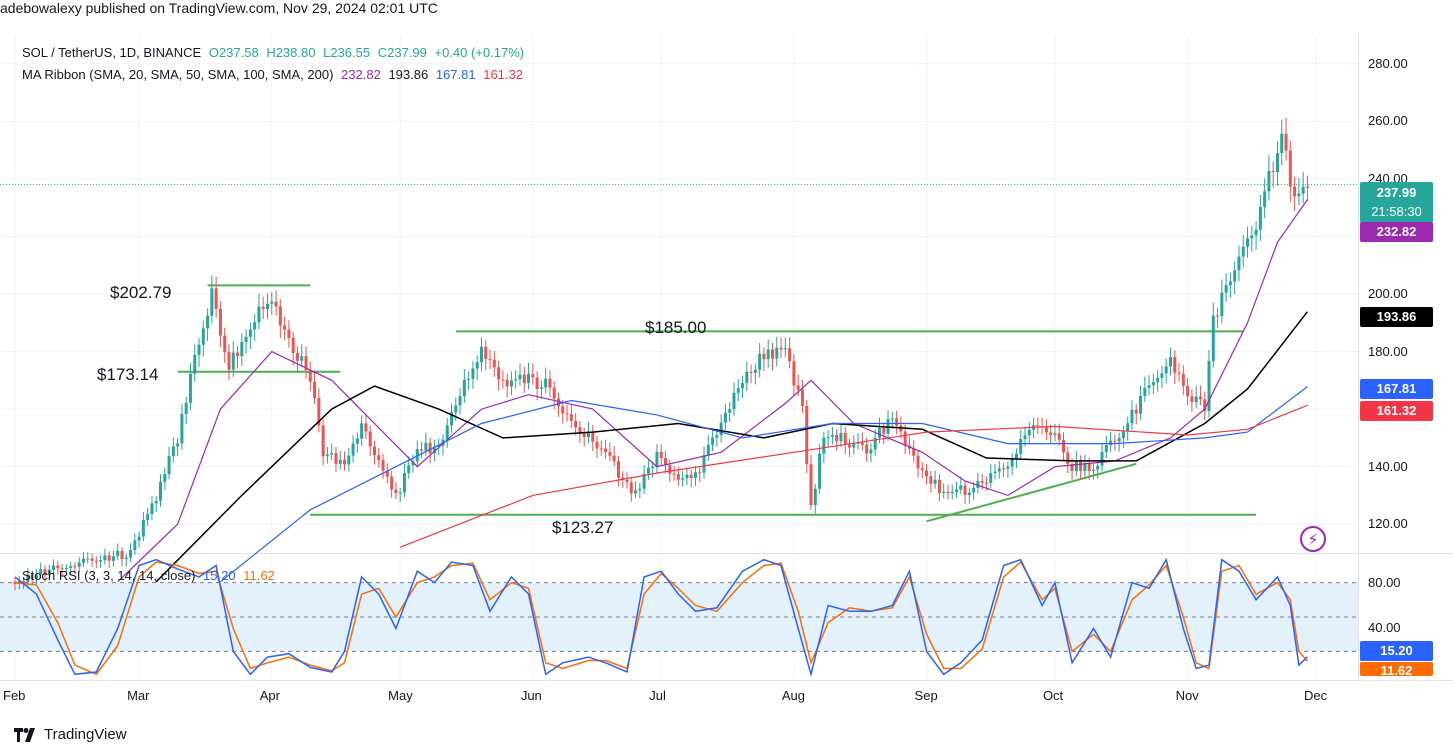  I want to click on tradingview-logo: TradingView, so click(70, 734).